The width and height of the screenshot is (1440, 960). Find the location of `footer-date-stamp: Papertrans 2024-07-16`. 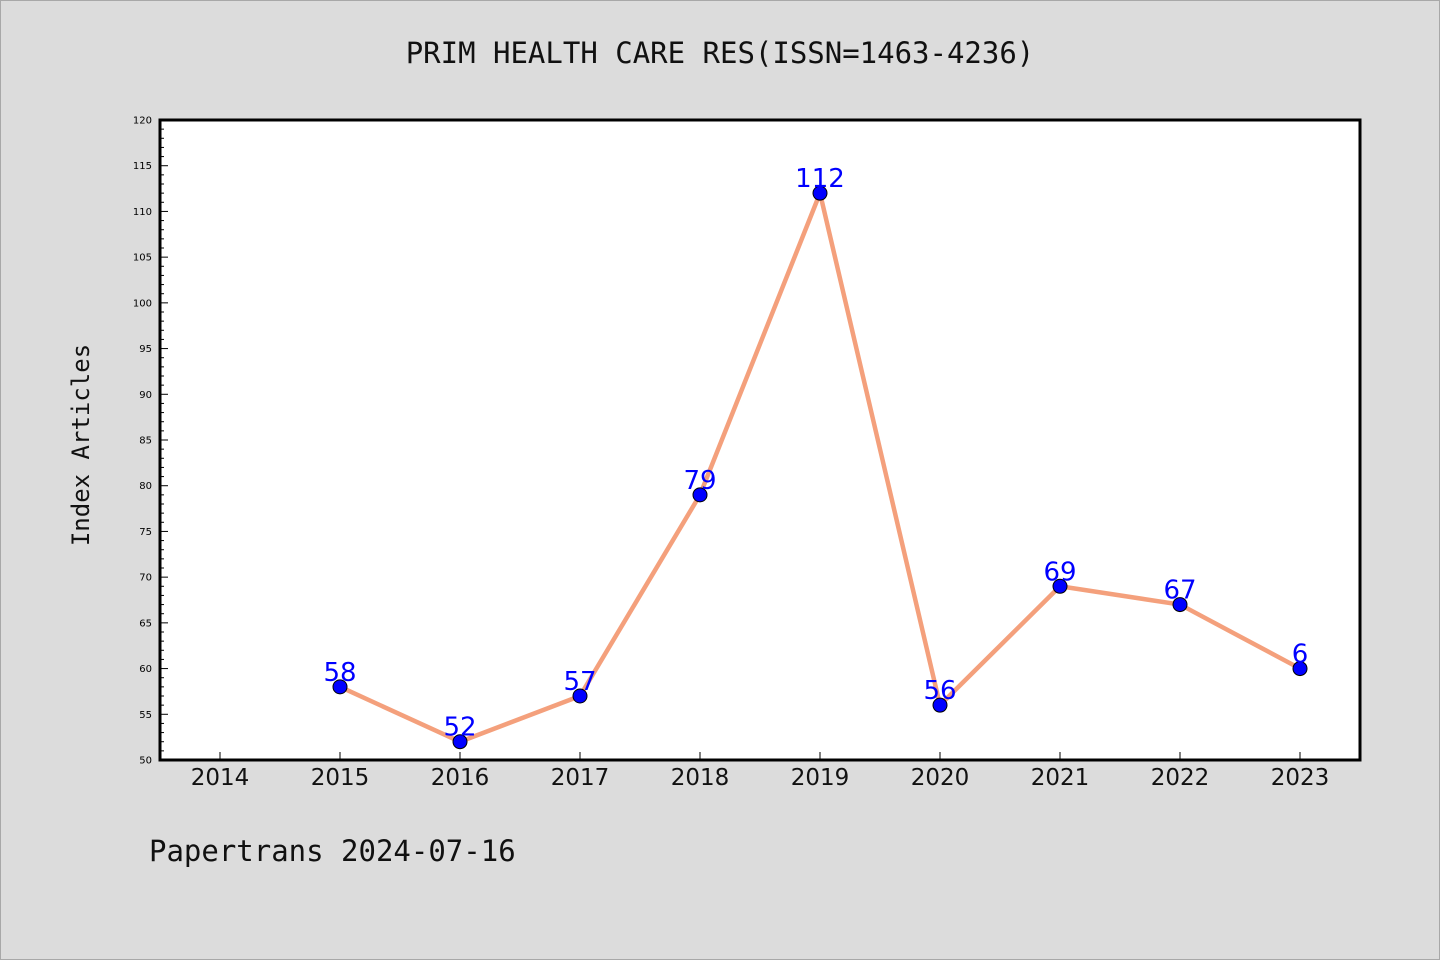

footer-date-stamp: Papertrans 2024-07-16 is located at coordinates (332, 851).